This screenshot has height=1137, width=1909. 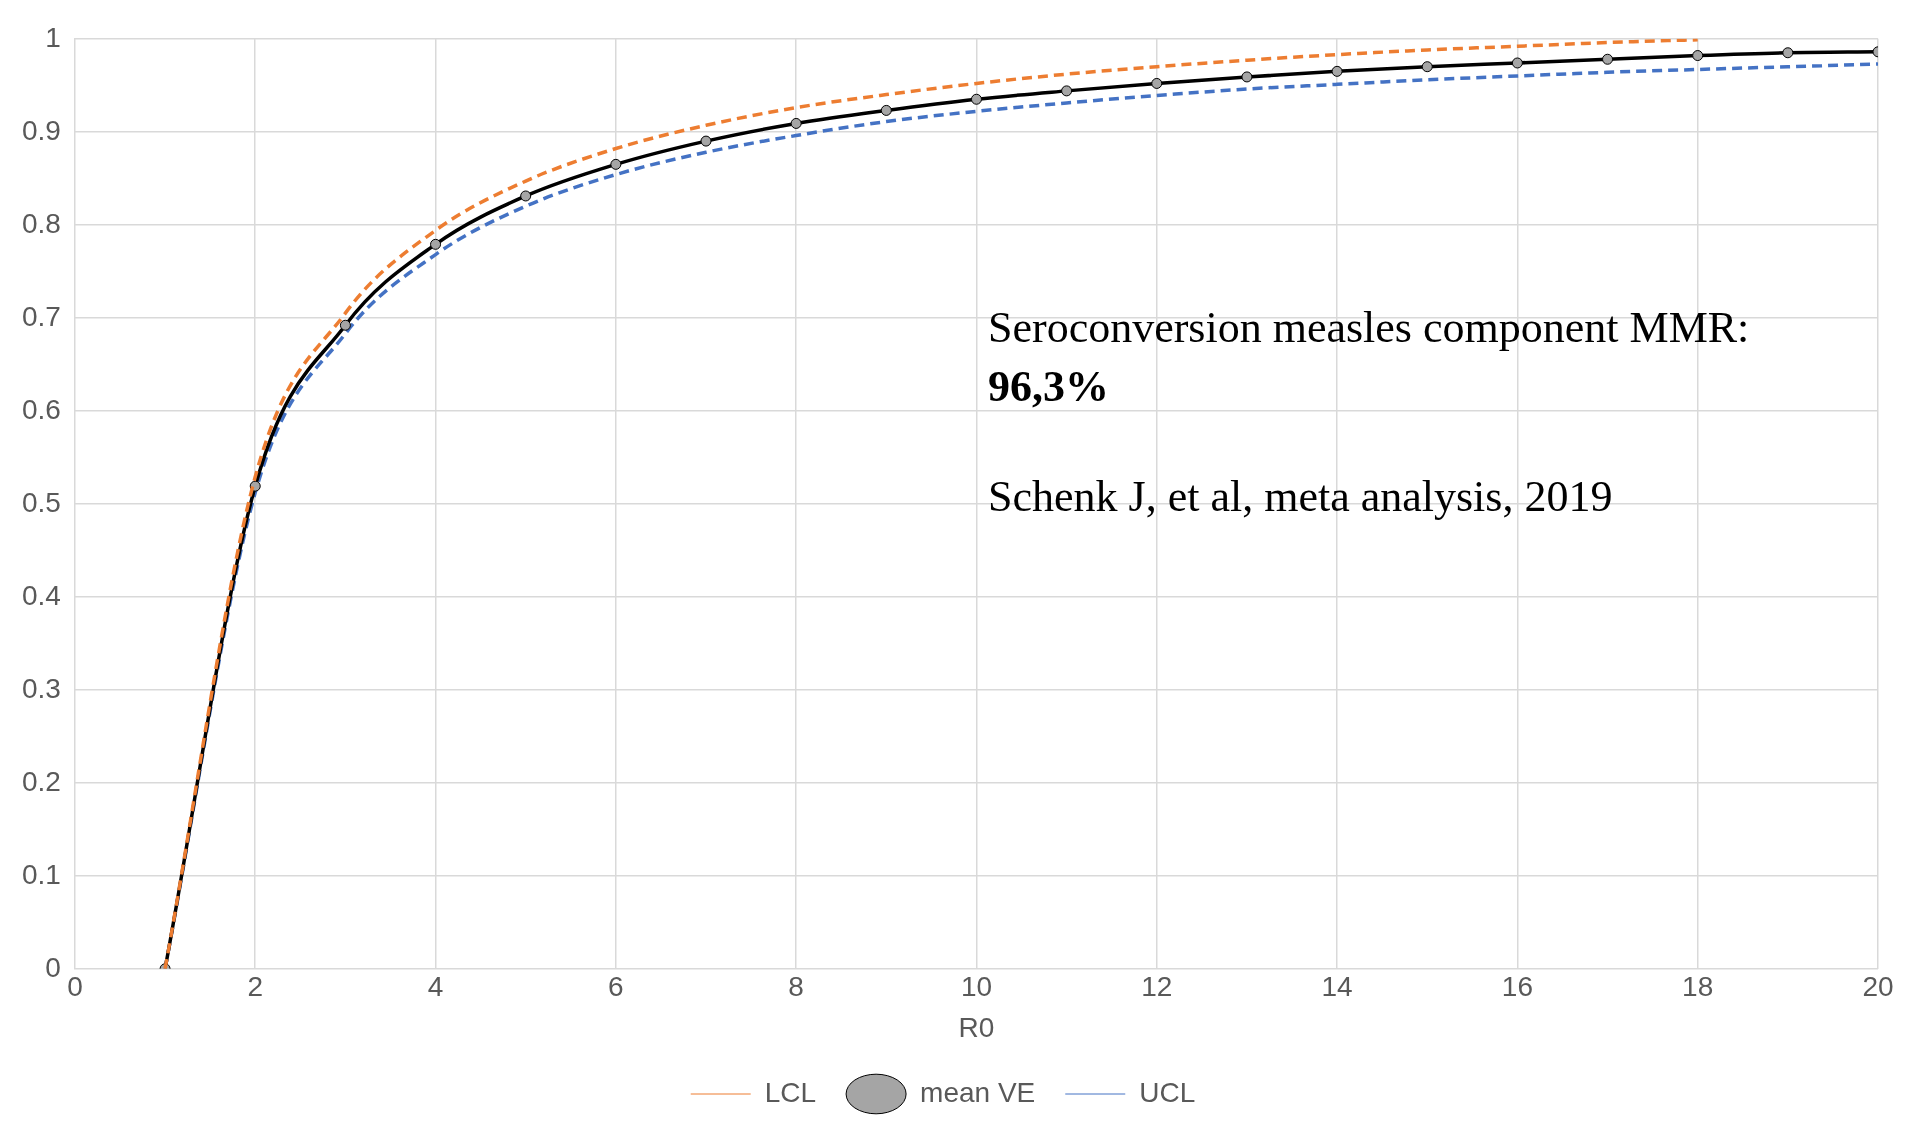 I want to click on annotation: 96,3%, so click(x=1049, y=387).